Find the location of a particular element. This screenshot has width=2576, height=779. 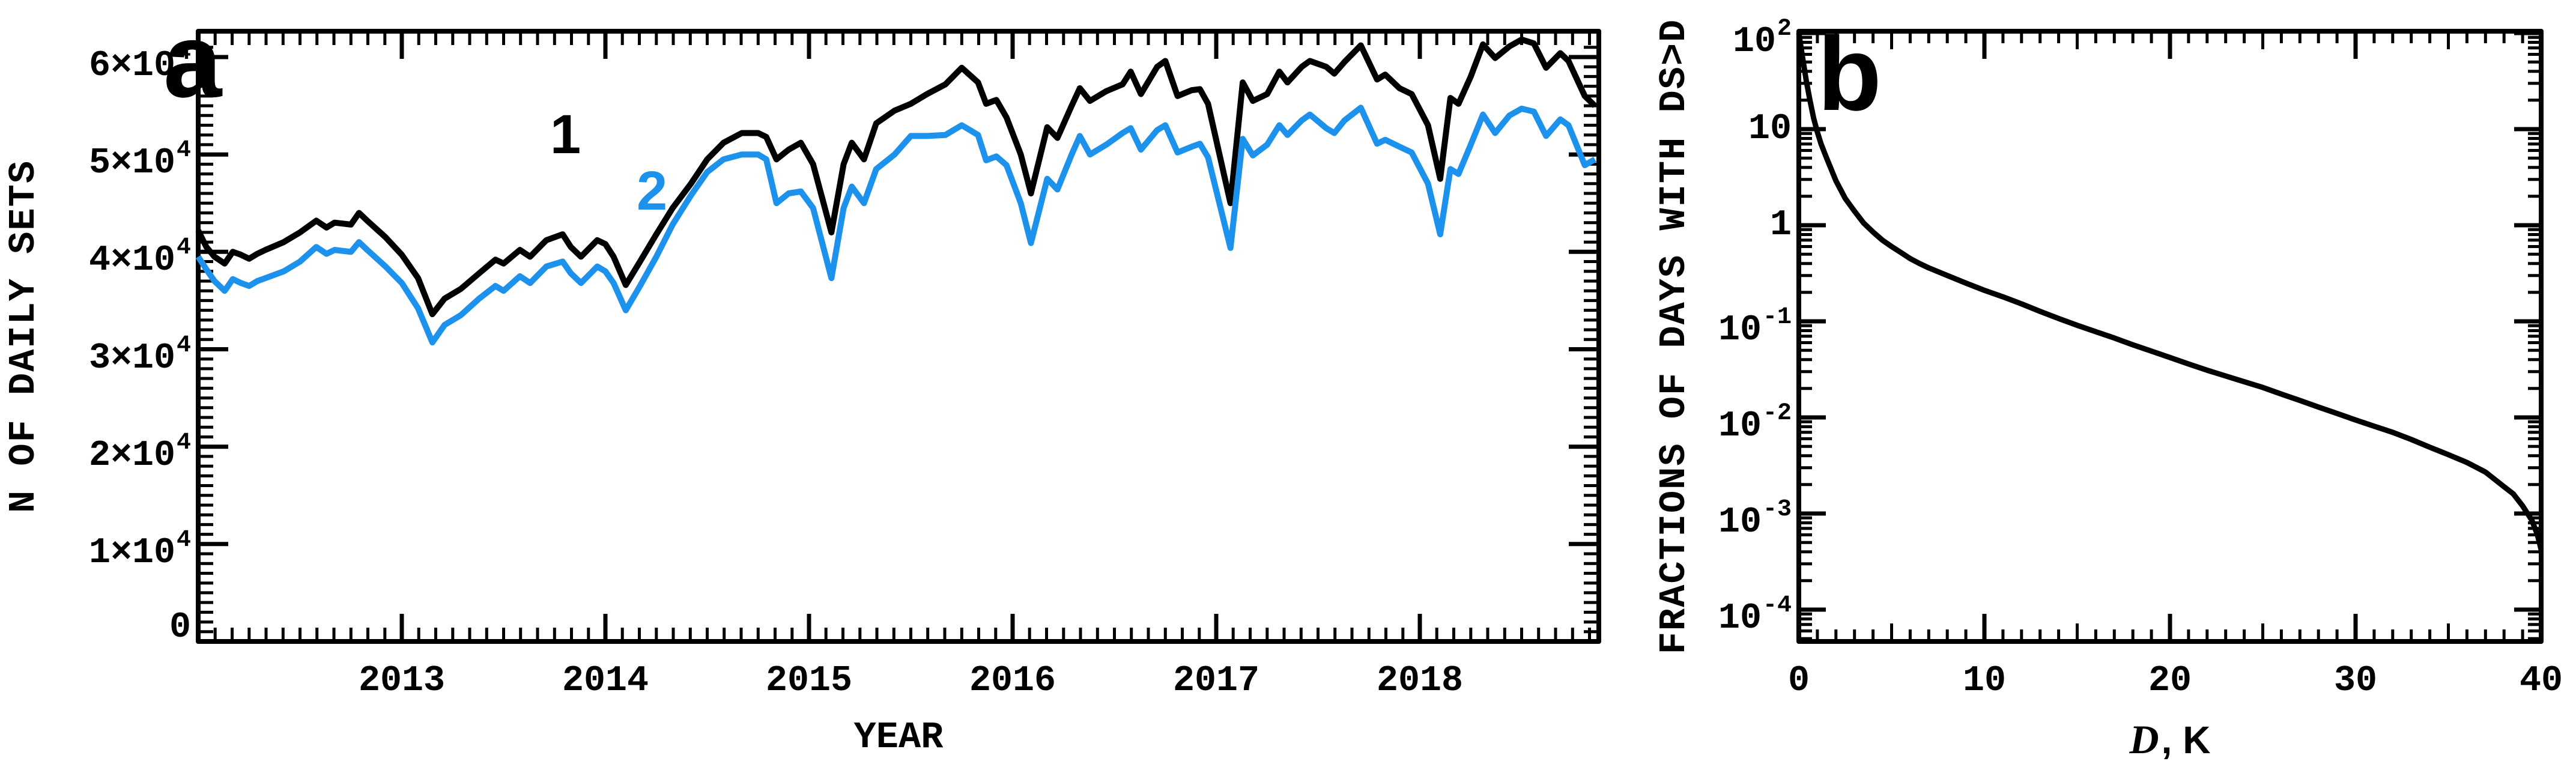

panel-b-y-tick-label: 10⁻² is located at coordinates (1755, 423).